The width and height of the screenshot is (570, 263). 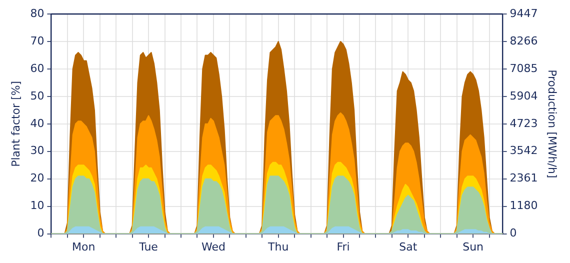 I want to click on y2-tick-label: 9447, so click(x=524, y=13).